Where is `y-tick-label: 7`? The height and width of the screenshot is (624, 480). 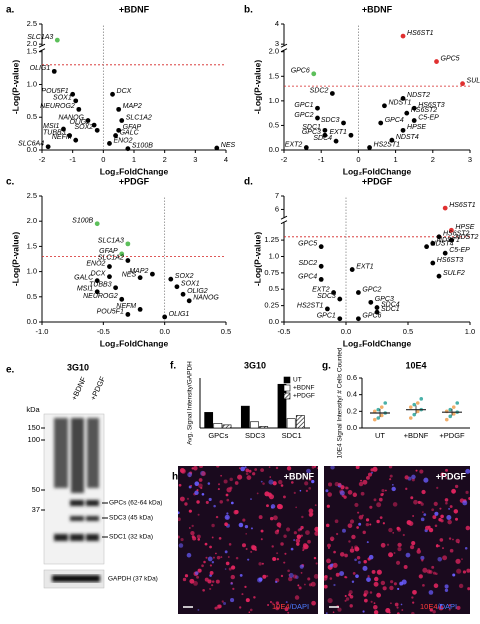 y-tick-label: 7 is located at coordinates (277, 195).